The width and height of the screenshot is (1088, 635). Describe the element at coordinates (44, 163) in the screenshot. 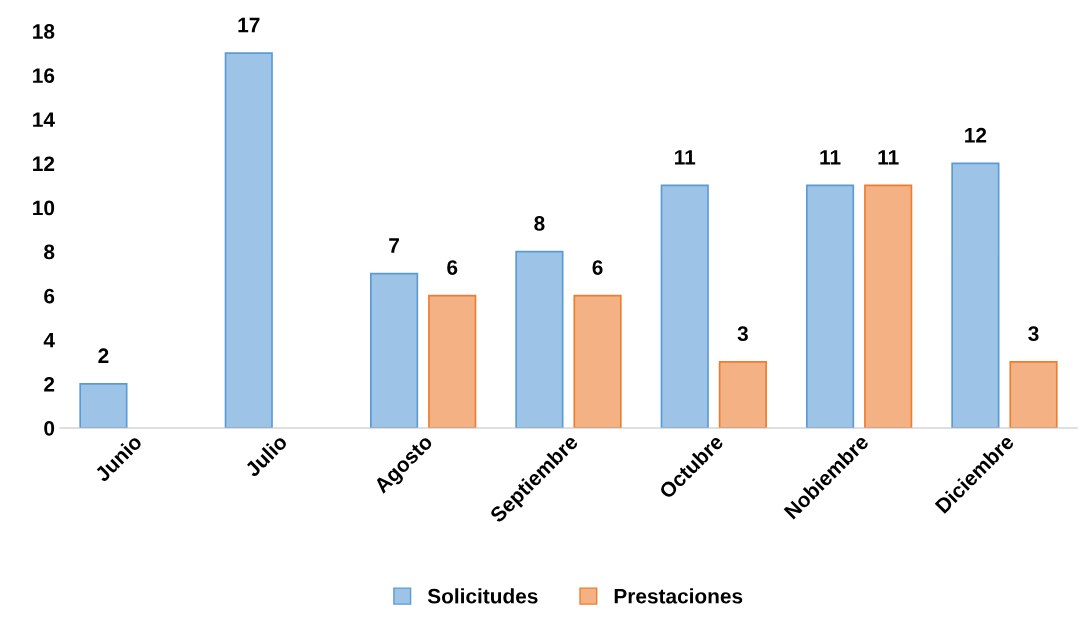

I see `y-tick-label: 12` at that location.